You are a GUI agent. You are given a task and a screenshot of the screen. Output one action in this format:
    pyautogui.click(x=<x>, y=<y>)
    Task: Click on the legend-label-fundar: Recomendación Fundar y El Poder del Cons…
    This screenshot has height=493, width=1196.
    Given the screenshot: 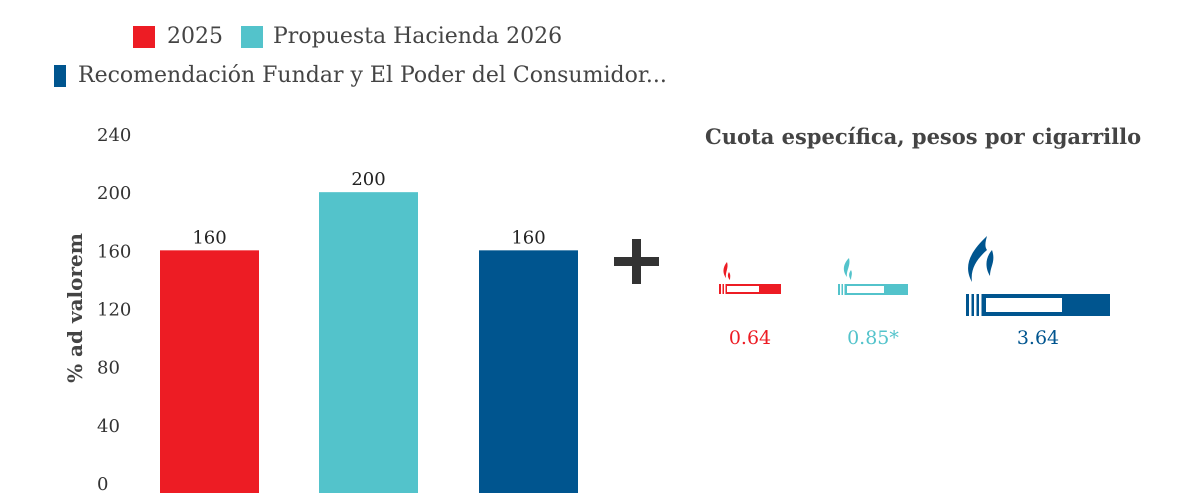 What is the action you would take?
    pyautogui.click(x=372, y=75)
    